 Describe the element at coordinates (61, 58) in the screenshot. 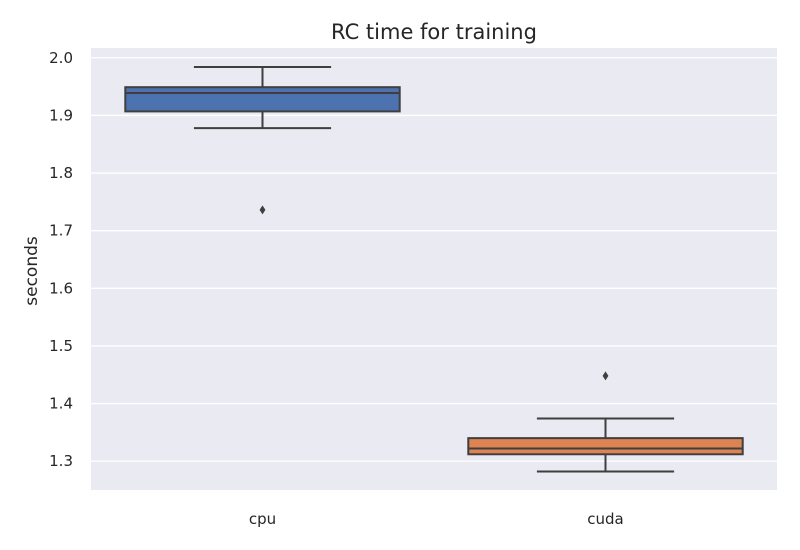

I see `y-tick-label: 2.0` at that location.